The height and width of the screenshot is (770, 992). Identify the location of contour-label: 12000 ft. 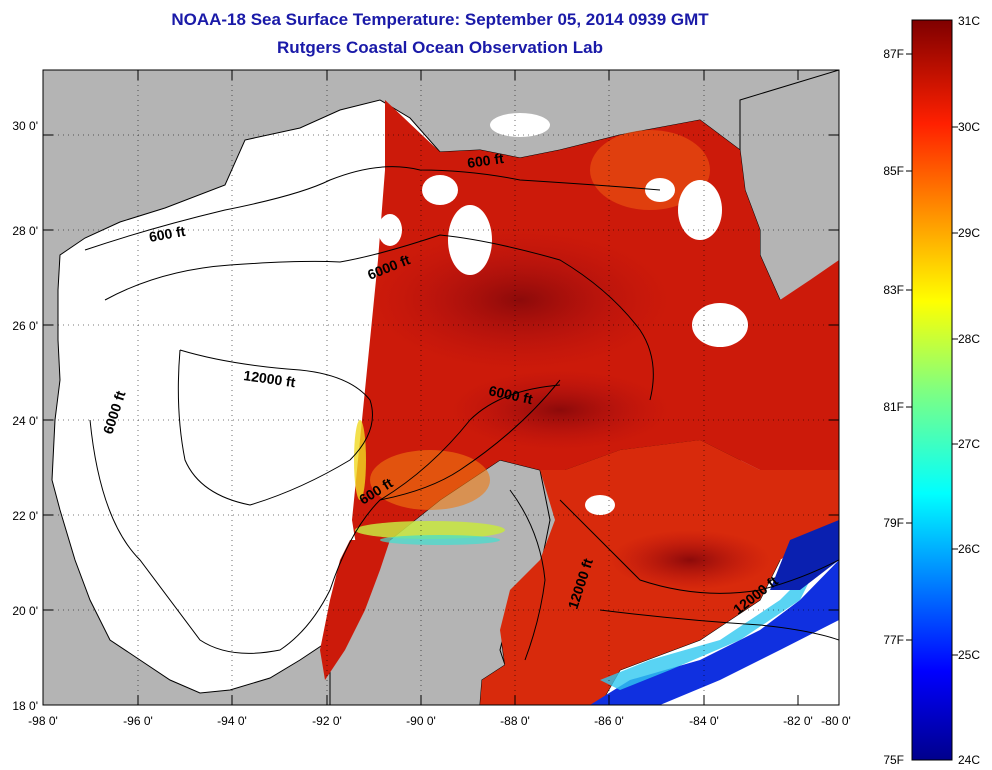
(270, 378).